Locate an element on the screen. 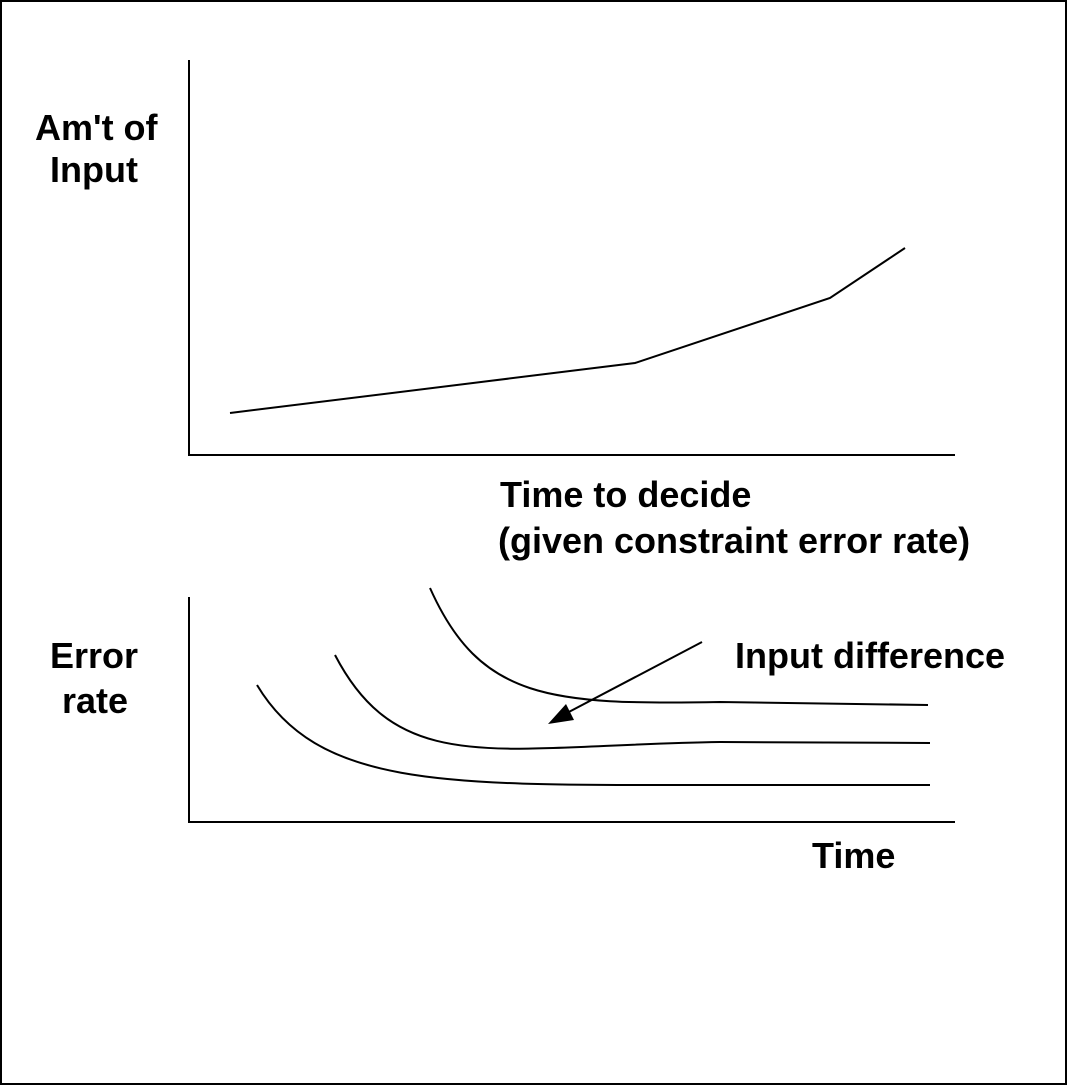 The width and height of the screenshot is (1067, 1090). top-y-label: Am't of is located at coordinates (97, 127).